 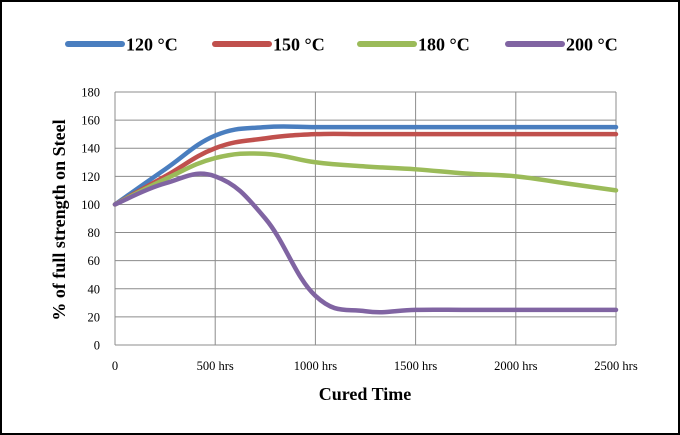 What do you see at coordinates (365, 179) in the screenshot?
I see `series-line-180c` at bounding box center [365, 179].